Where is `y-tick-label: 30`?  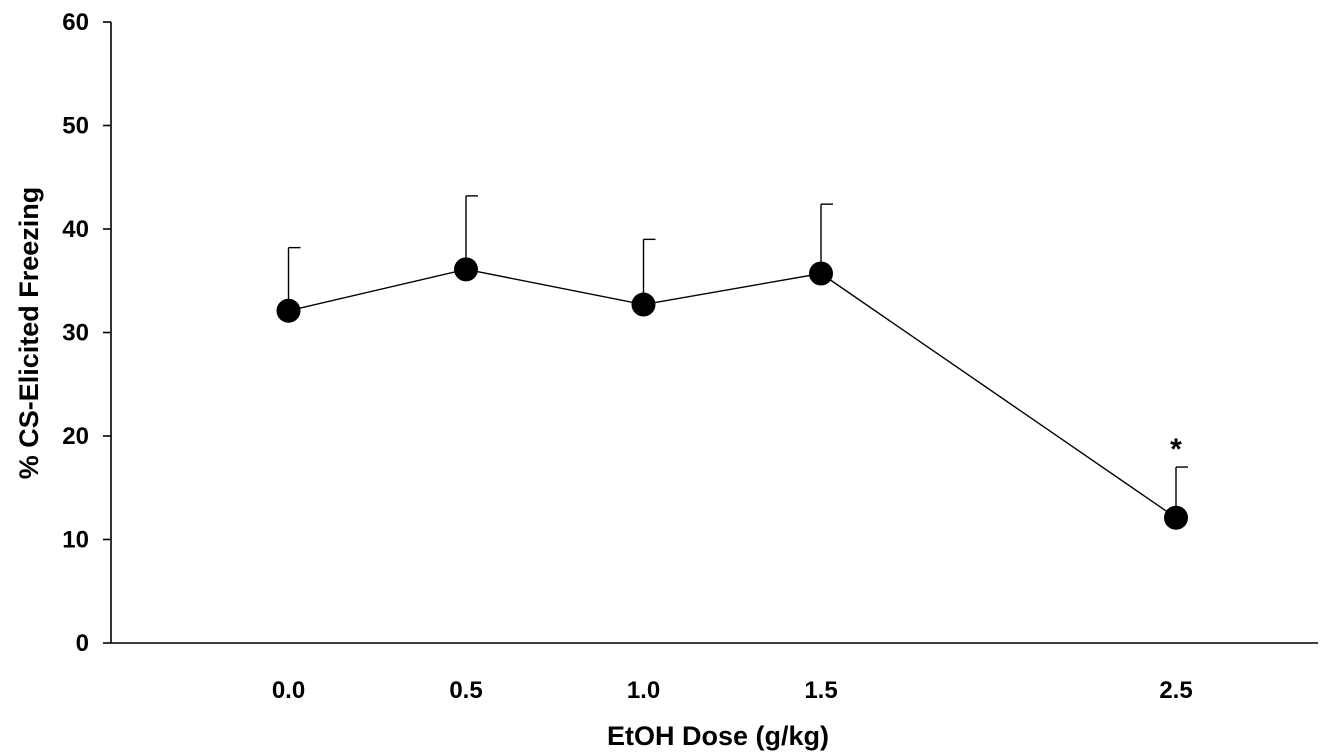
y-tick-label: 30 is located at coordinates (75, 333).